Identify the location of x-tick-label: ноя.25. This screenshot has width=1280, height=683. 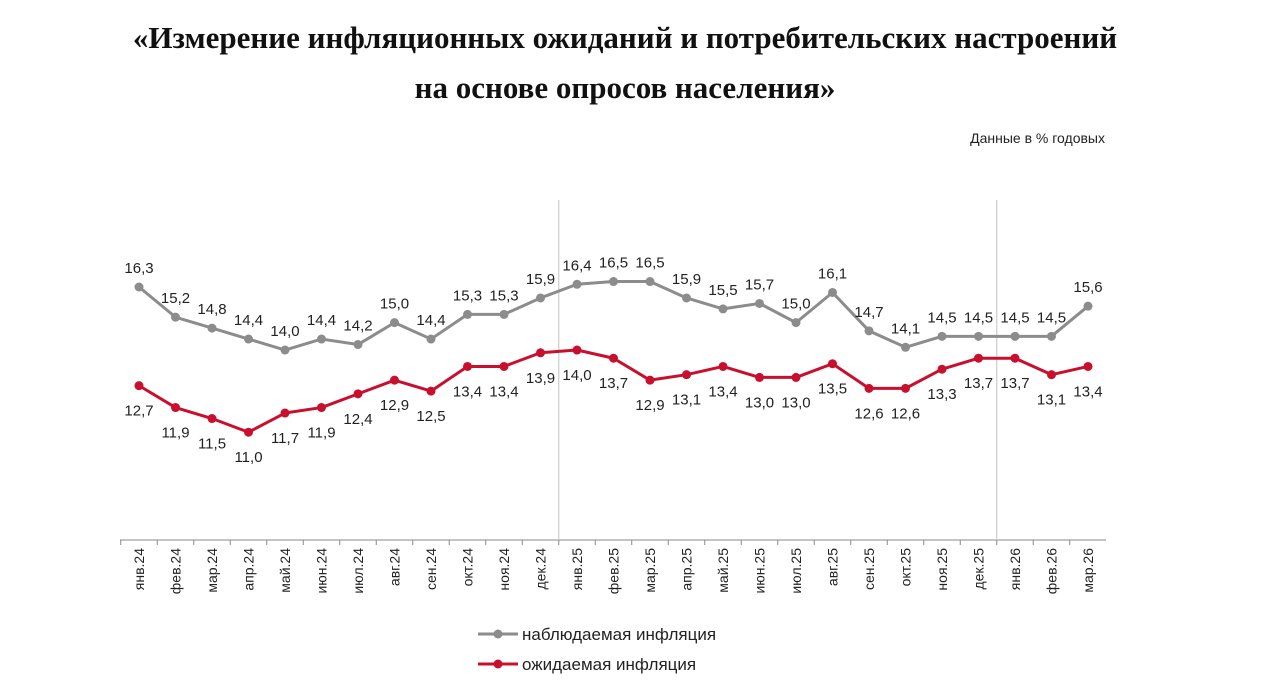
(942, 569).